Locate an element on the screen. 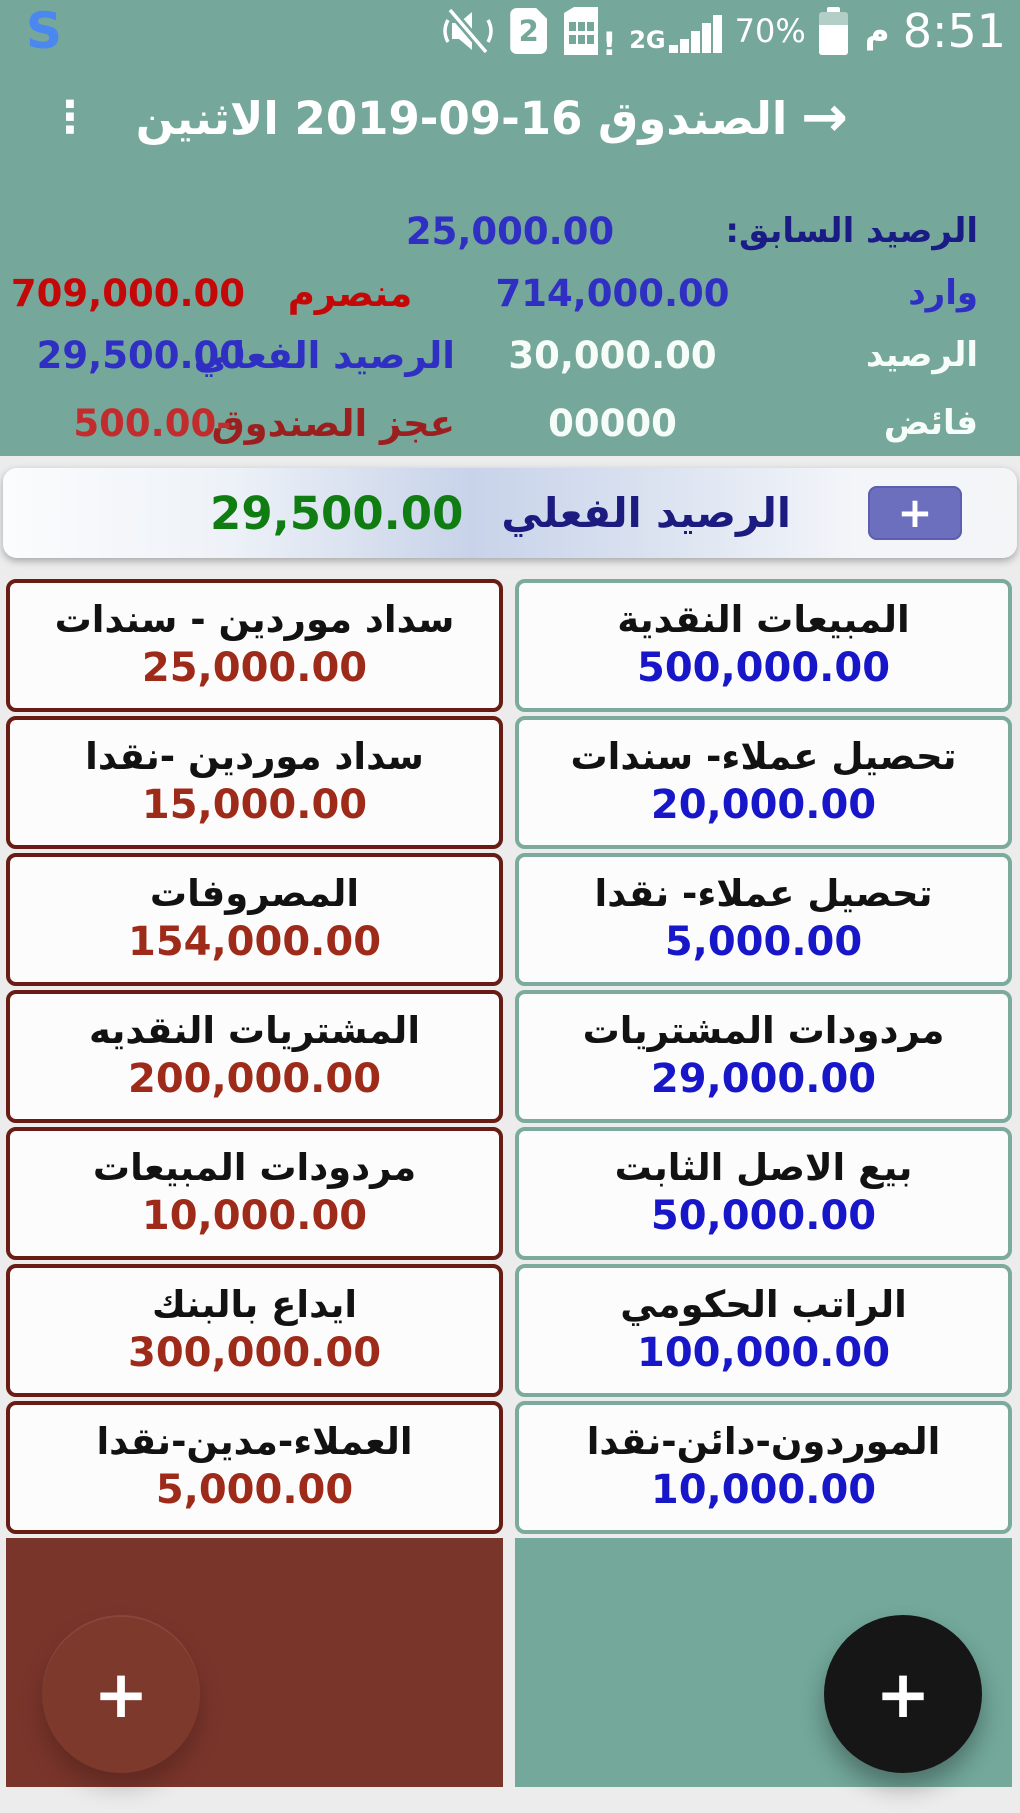 This screenshot has width=1020, height=1813. balance-row: الرصيد 30,000.00 الرصيد الفعلي 29,500.00 is located at coordinates (510, 355).